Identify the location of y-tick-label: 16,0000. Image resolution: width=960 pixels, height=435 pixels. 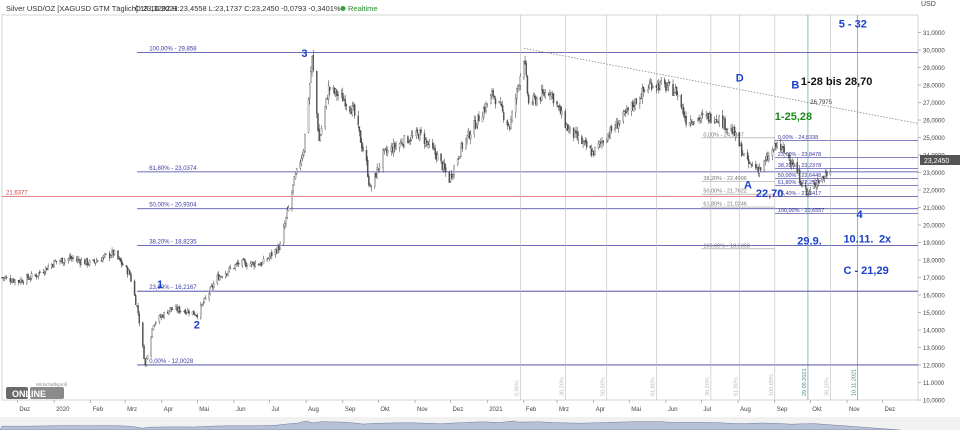
(934, 297).